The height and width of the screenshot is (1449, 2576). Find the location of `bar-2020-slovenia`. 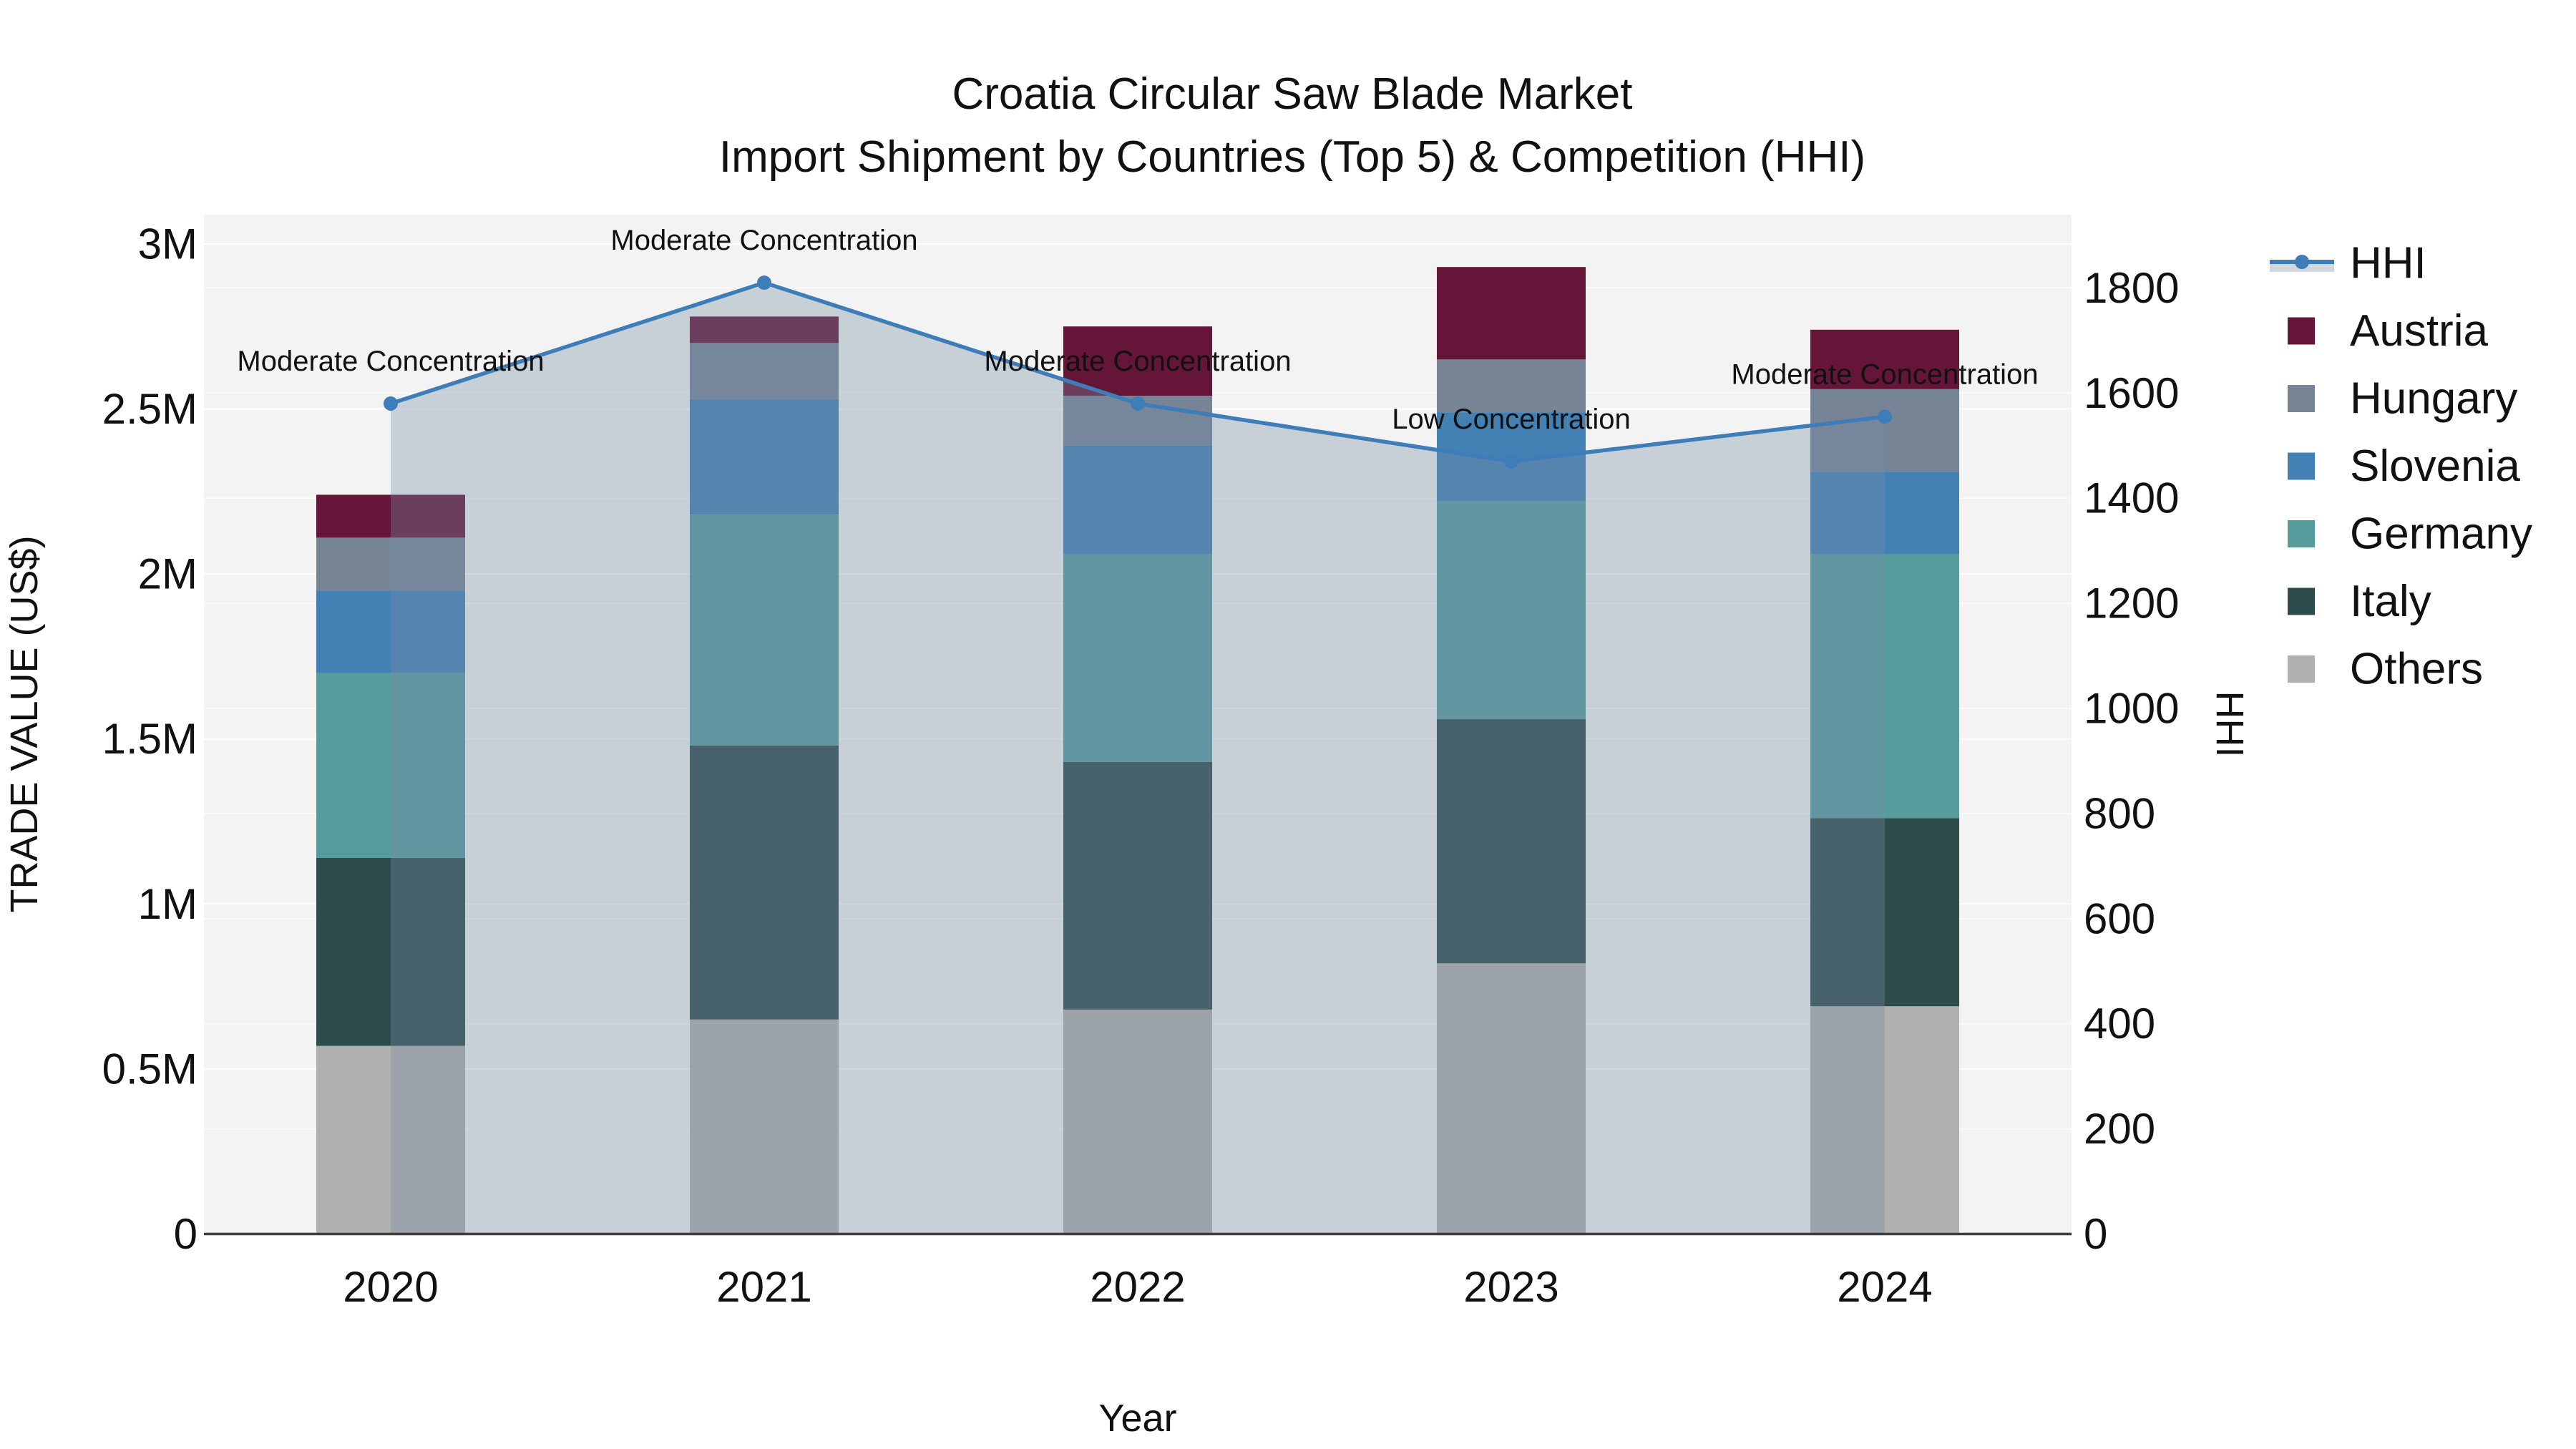

bar-2020-slovenia is located at coordinates (390, 631).